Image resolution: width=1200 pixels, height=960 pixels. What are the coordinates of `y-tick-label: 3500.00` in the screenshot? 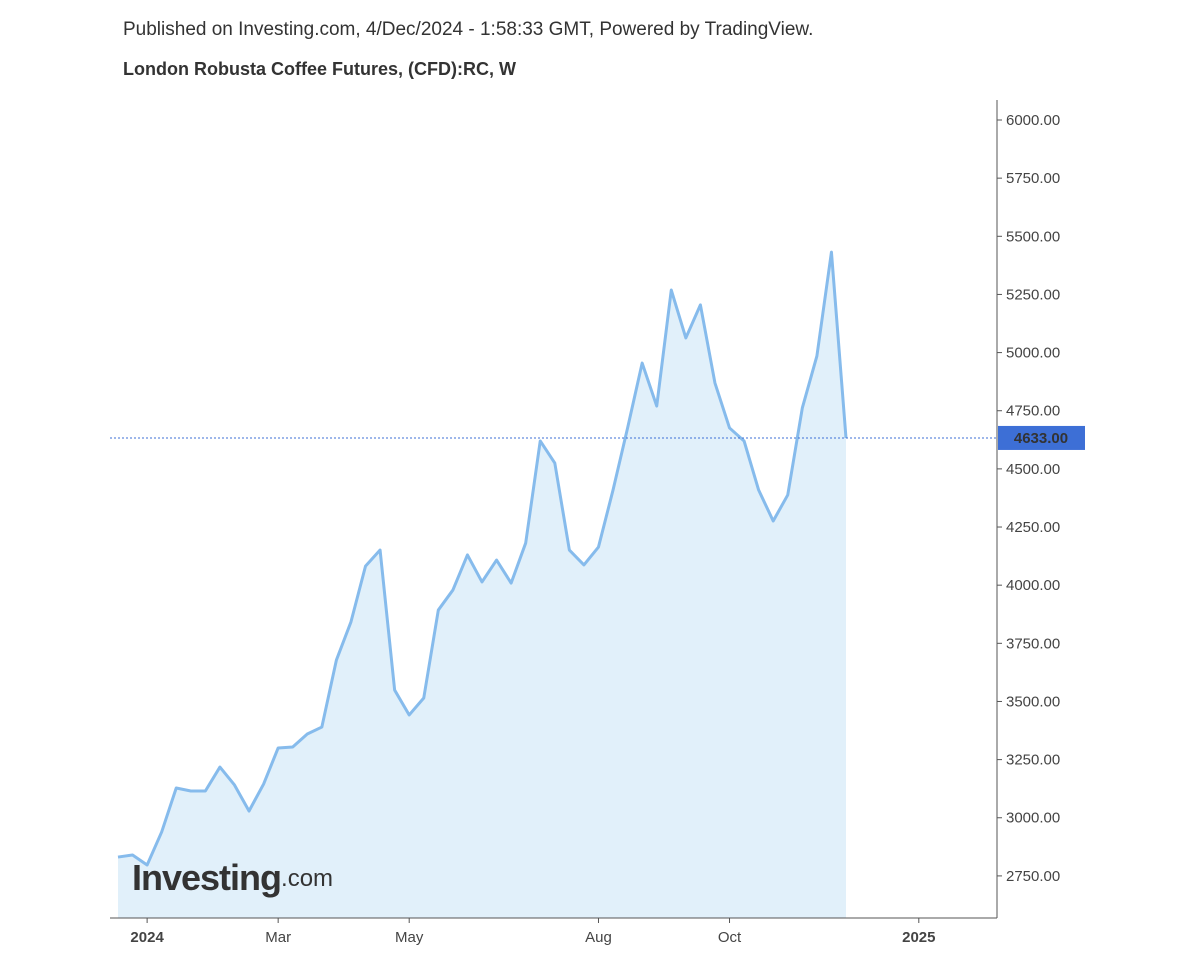 It's located at (1033, 701).